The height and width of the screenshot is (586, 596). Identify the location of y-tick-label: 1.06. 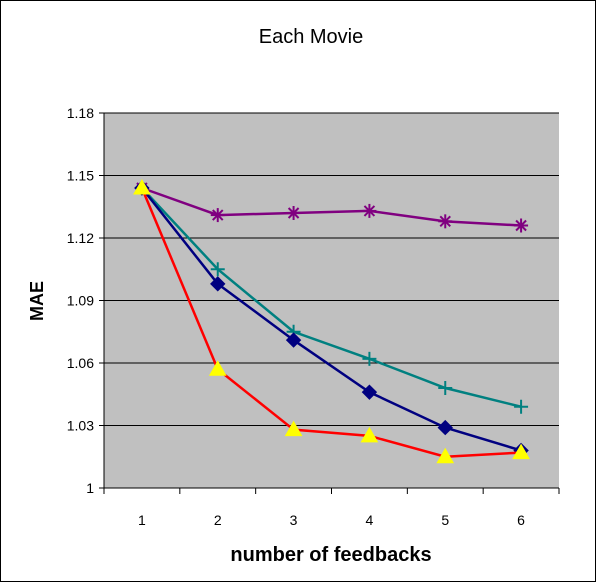
(80, 363).